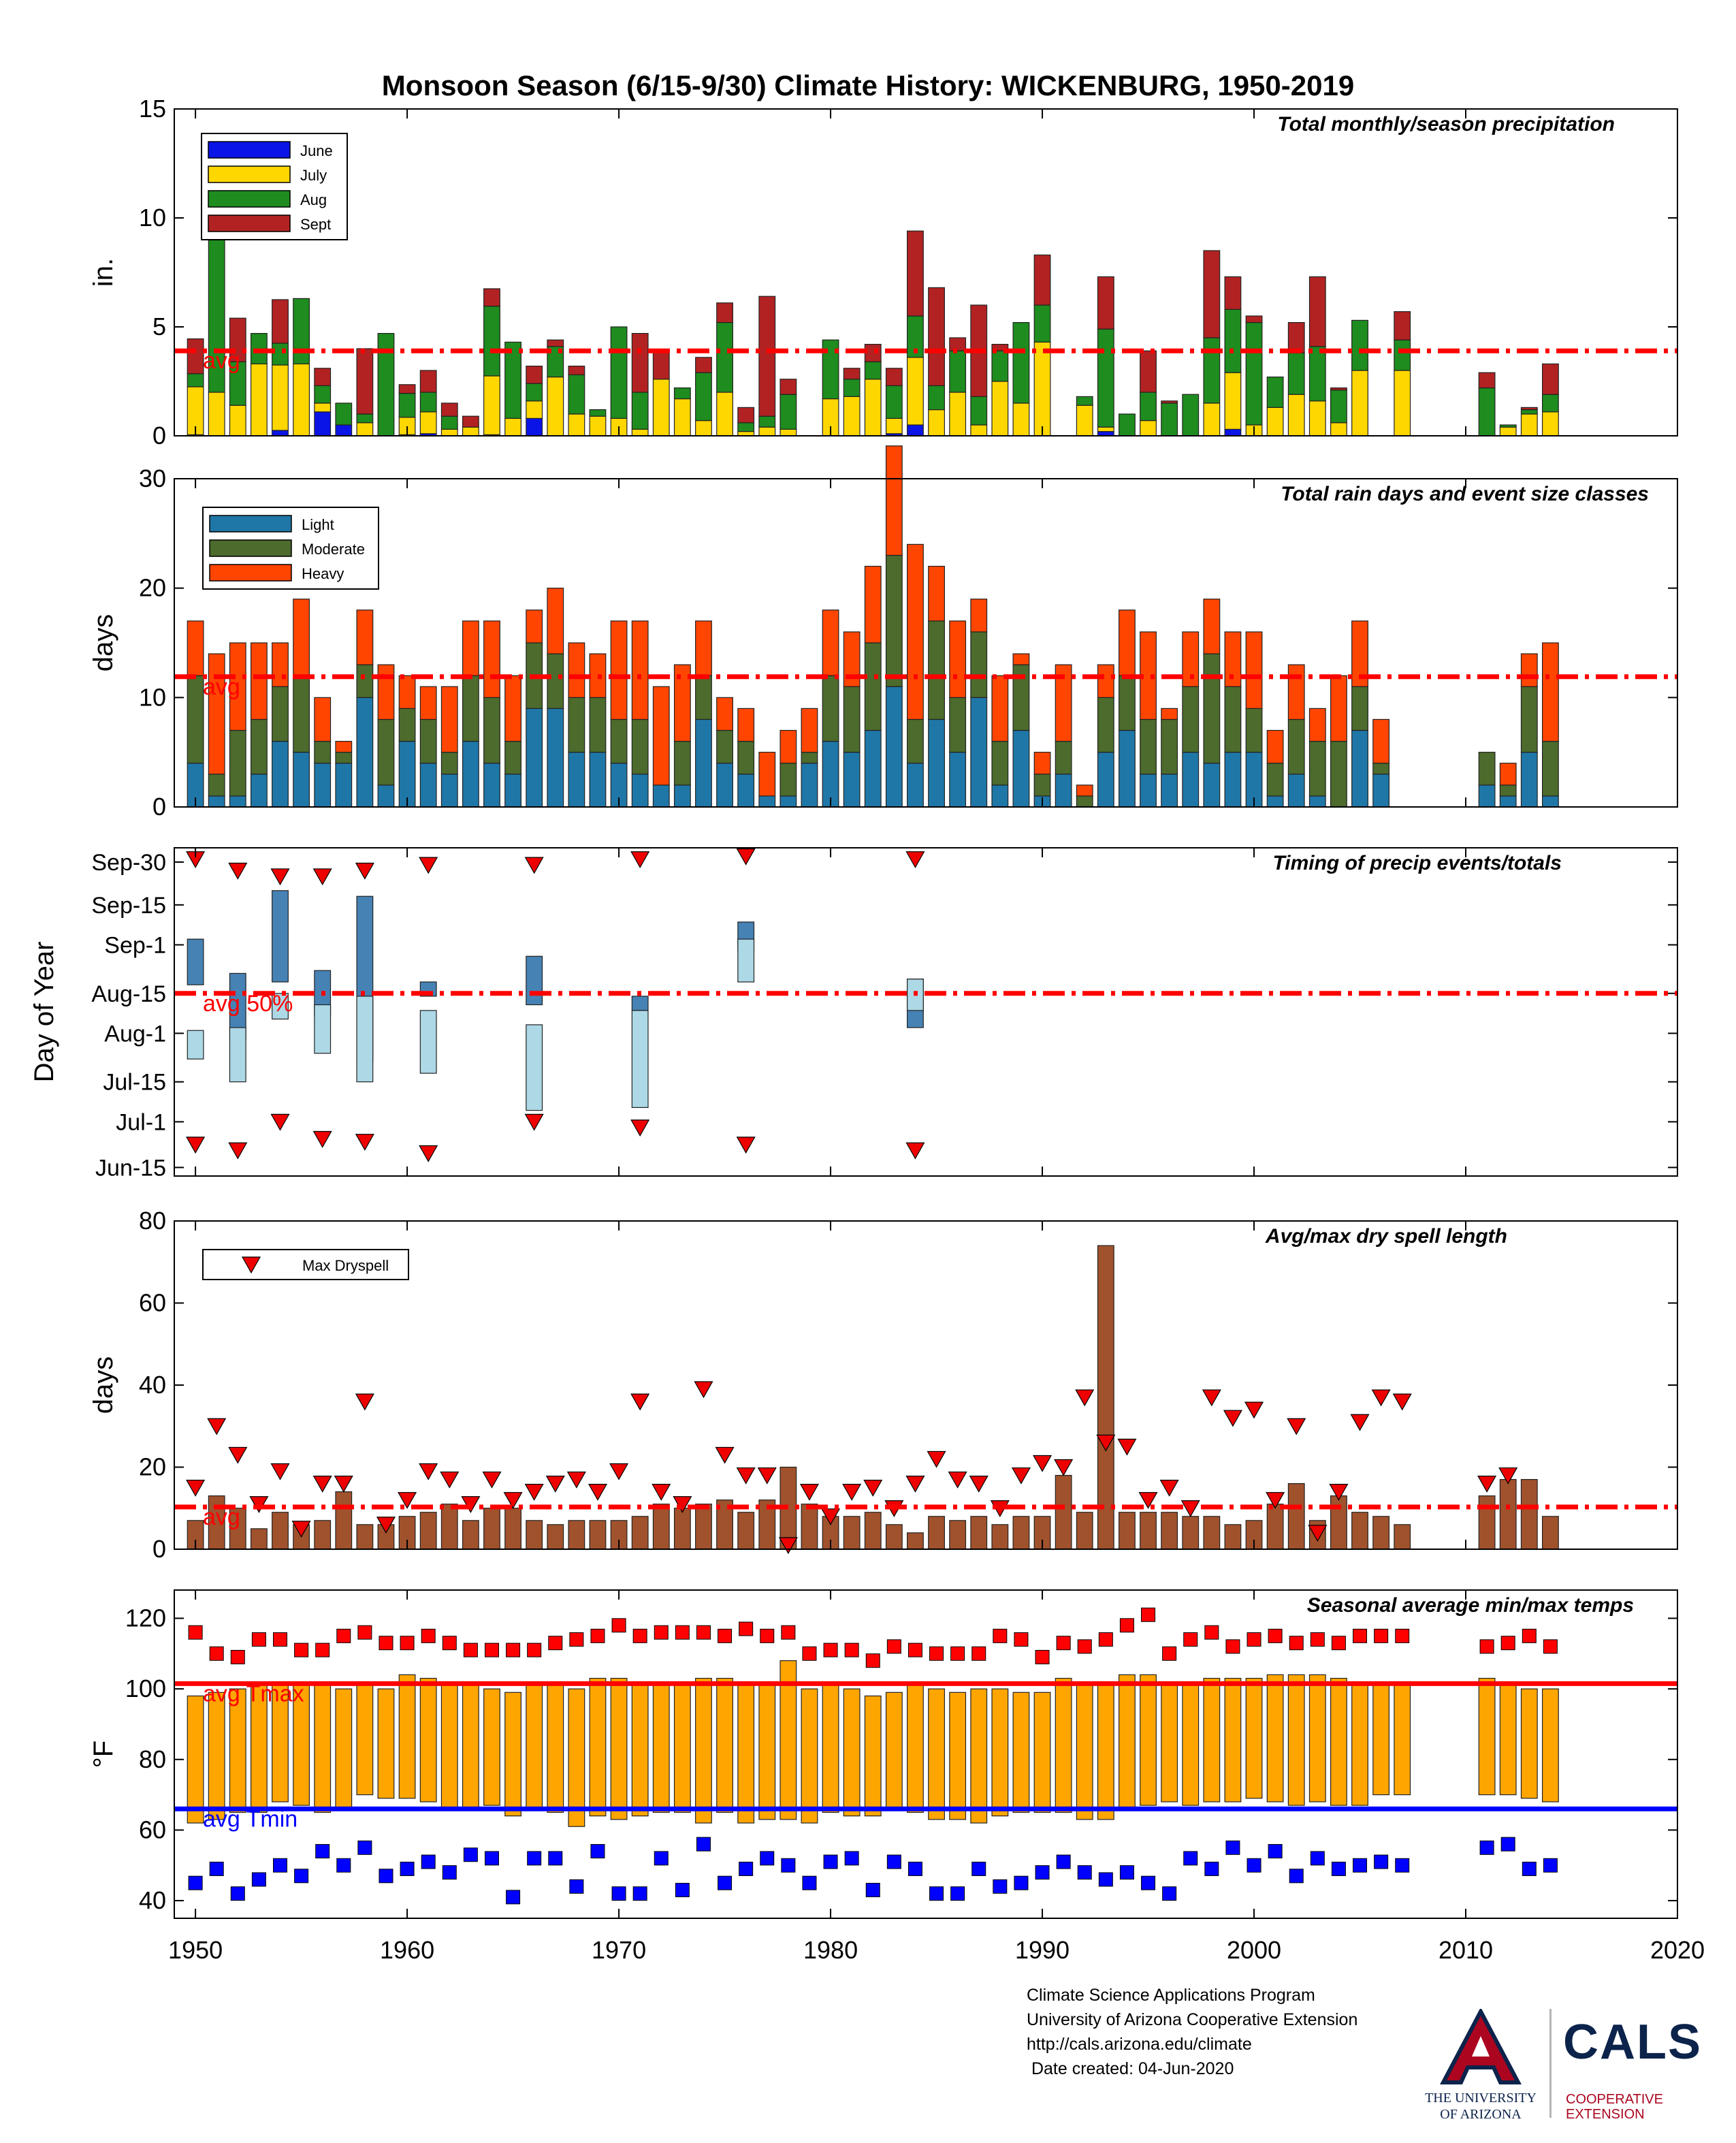 This screenshot has width=1736, height=2143. Describe the element at coordinates (145, 1618) in the screenshot. I see `y-tick-label: 120` at that location.